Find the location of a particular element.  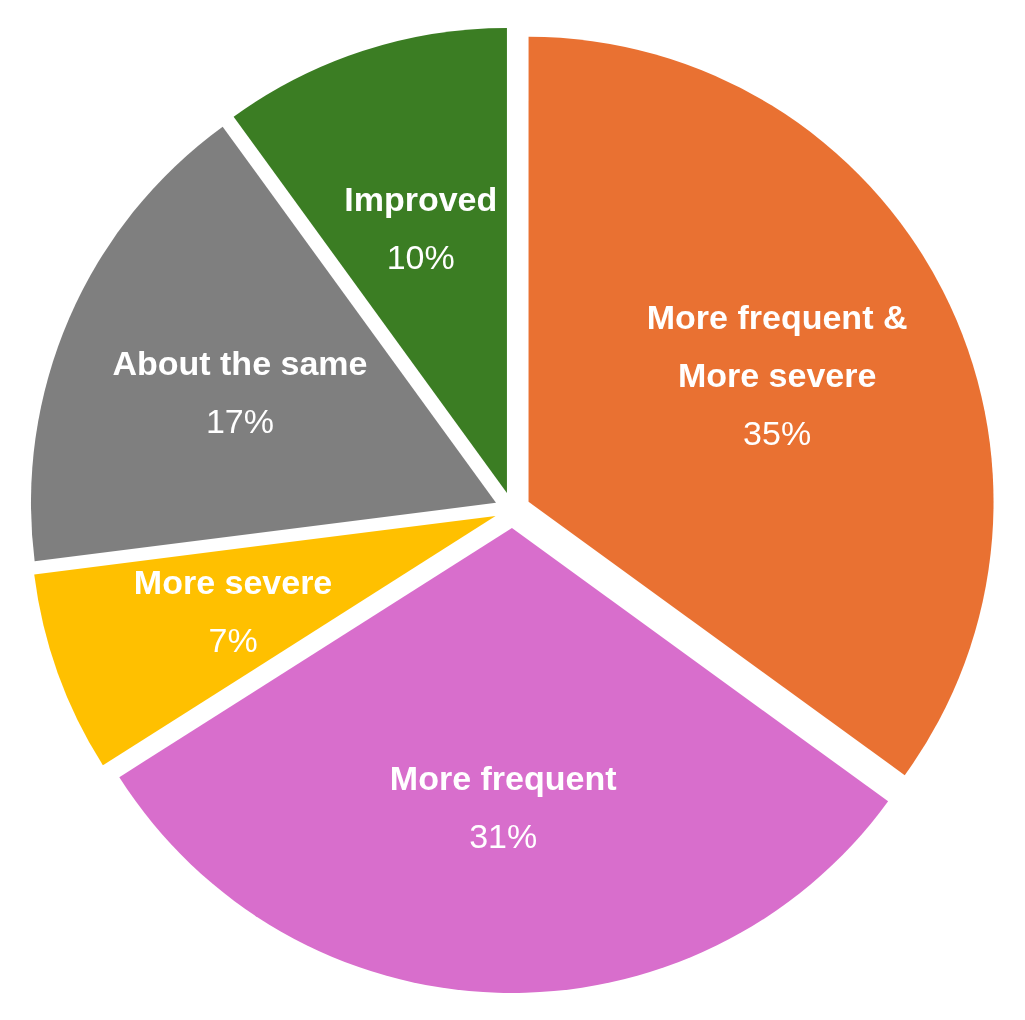

slice-label: More frequent & More severe is located at coordinates (777, 346).